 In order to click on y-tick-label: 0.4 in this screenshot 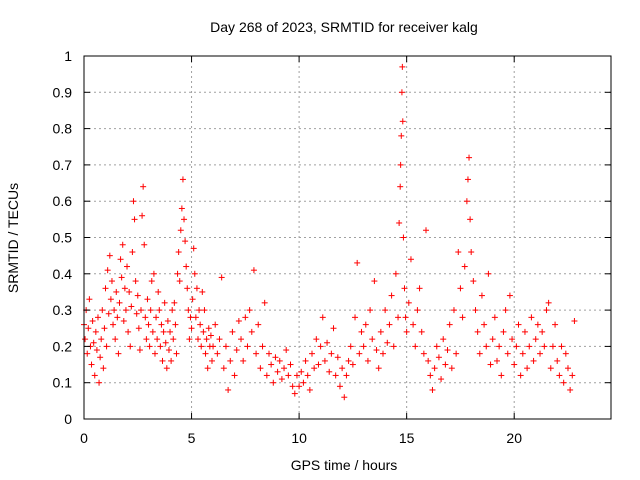, I will do `click(63, 274)`.